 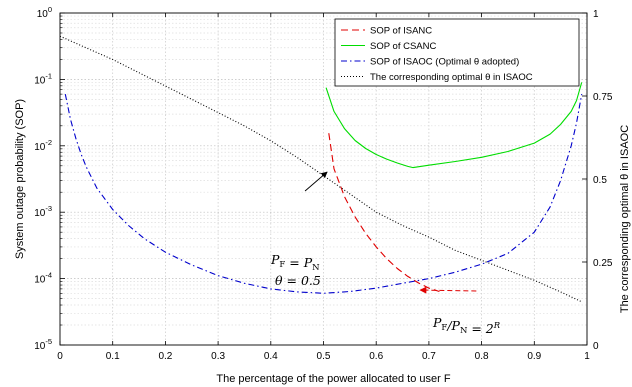 What do you see at coordinates (44, 12) in the screenshot?
I see `y-tick-label: 10⁰` at bounding box center [44, 12].